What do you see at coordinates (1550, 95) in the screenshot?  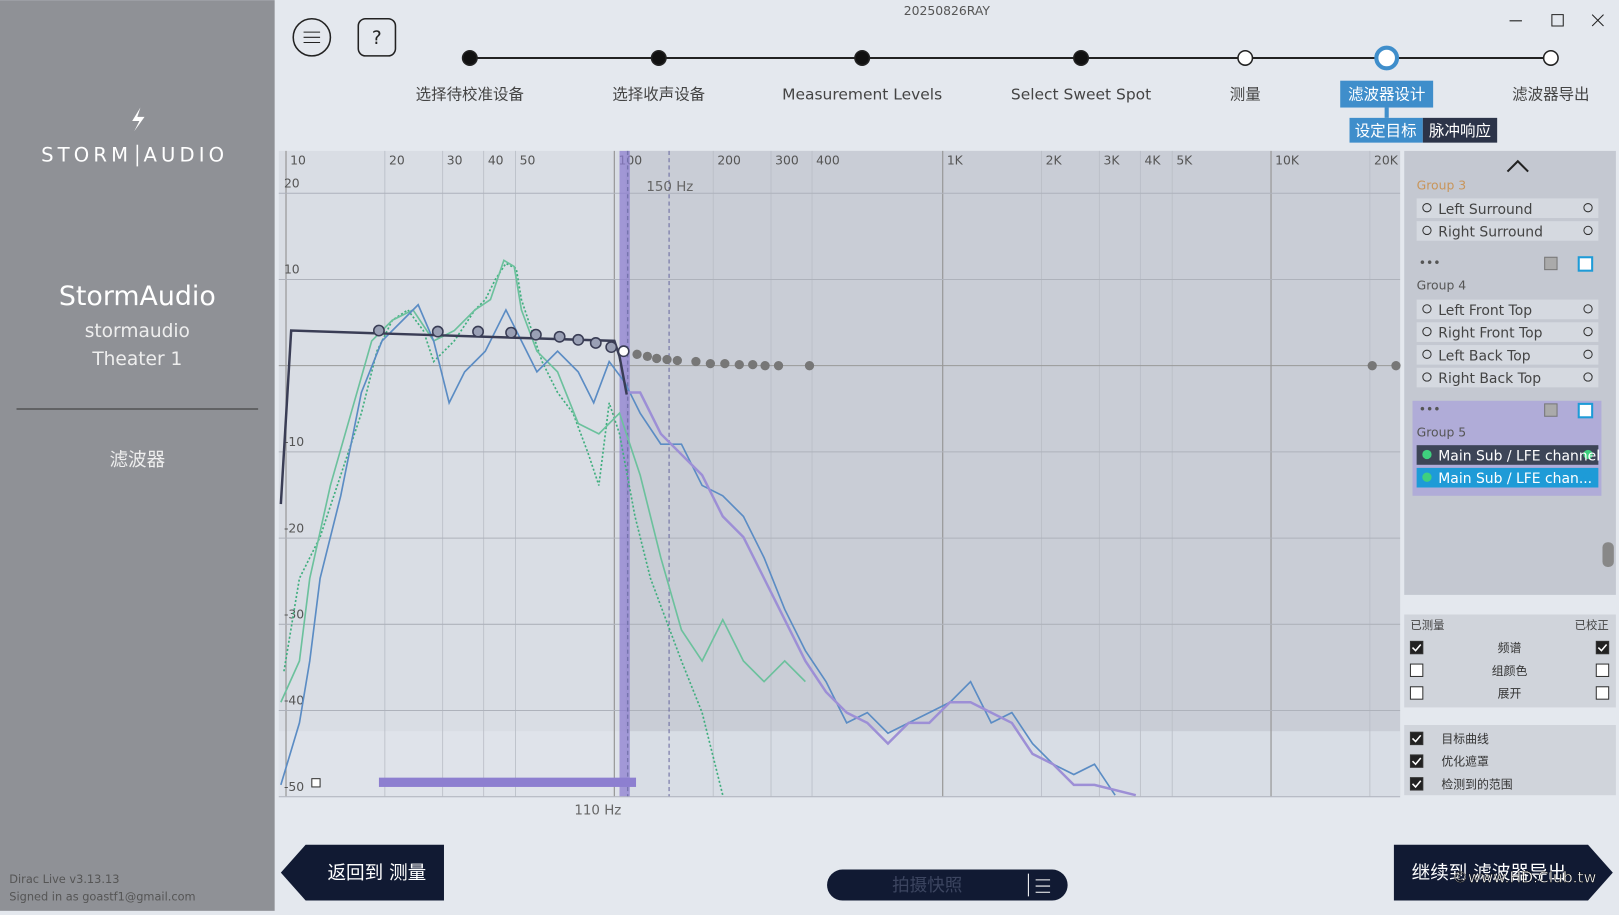 I see `step-label: 滤波器导出` at bounding box center [1550, 95].